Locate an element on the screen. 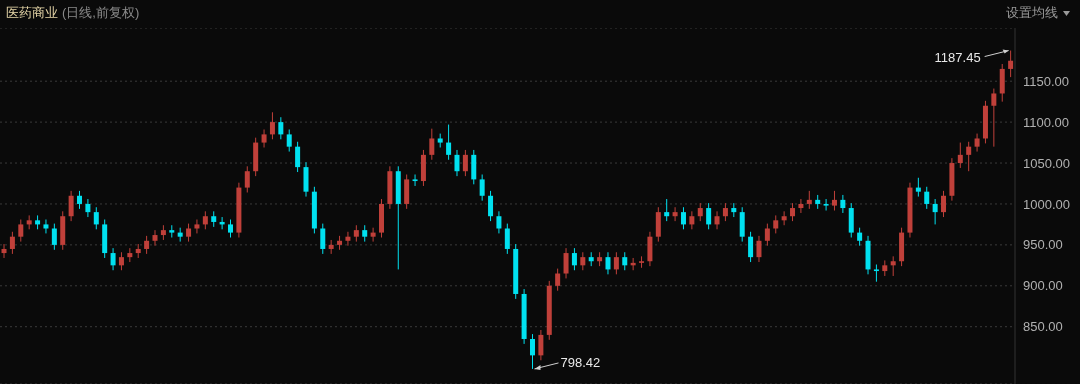 The height and width of the screenshot is (384, 1080). y-tick-label: 1150.00 is located at coordinates (1046, 81).